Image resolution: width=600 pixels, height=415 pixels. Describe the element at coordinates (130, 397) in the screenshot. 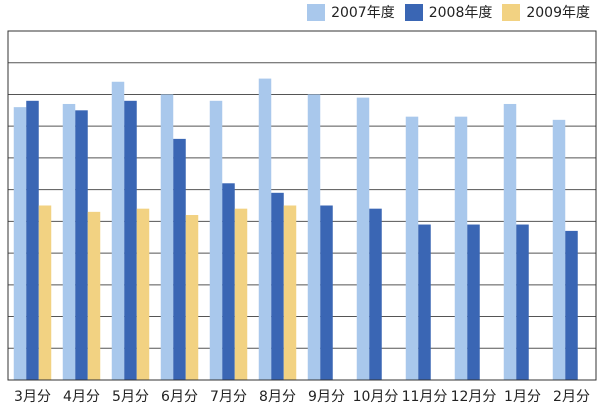

I see `x-tick-label: 5月分` at that location.